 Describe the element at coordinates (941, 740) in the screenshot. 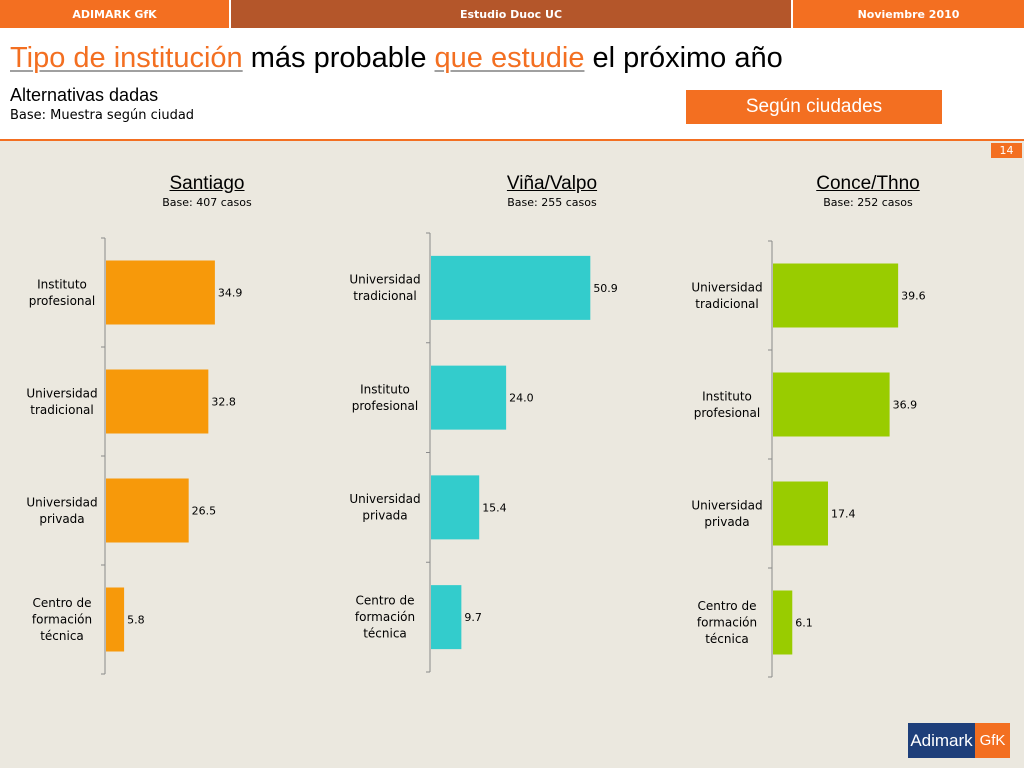

I see `logo-main: Adimark` at that location.